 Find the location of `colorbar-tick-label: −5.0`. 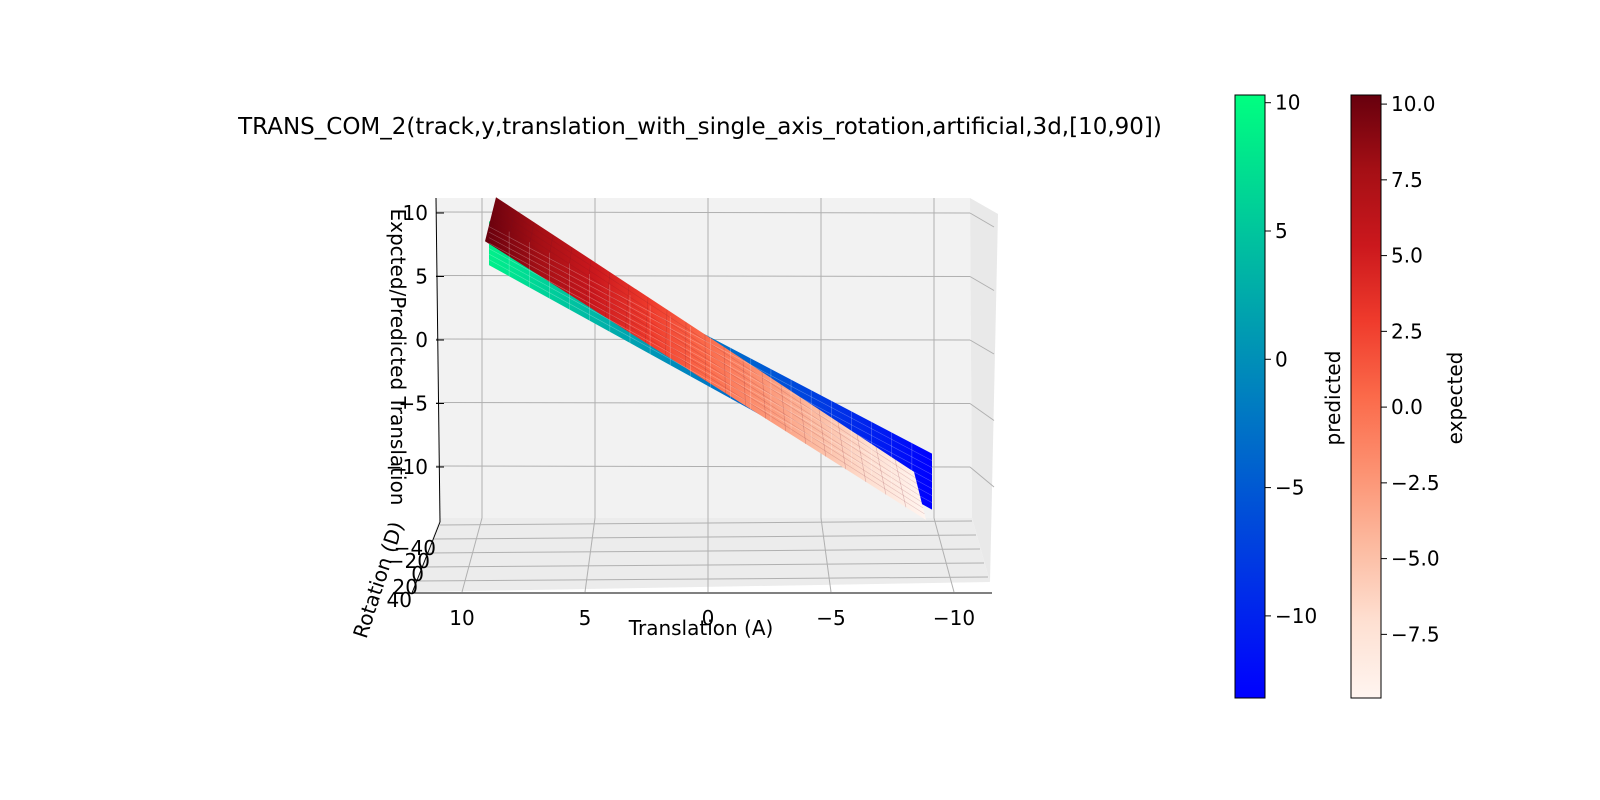

colorbar-tick-label: −5.0 is located at coordinates (1415, 559).